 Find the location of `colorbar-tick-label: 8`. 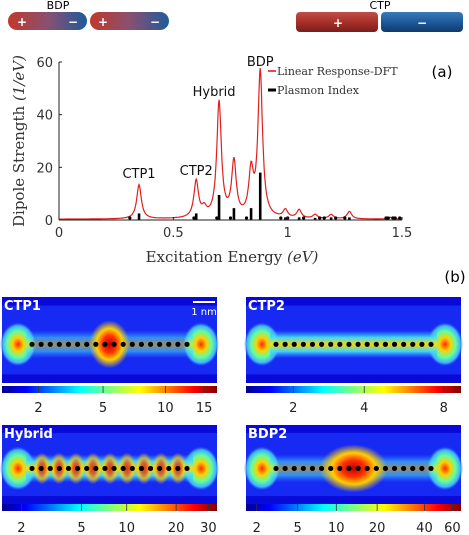

colorbar-tick-label: 8 is located at coordinates (444, 408).